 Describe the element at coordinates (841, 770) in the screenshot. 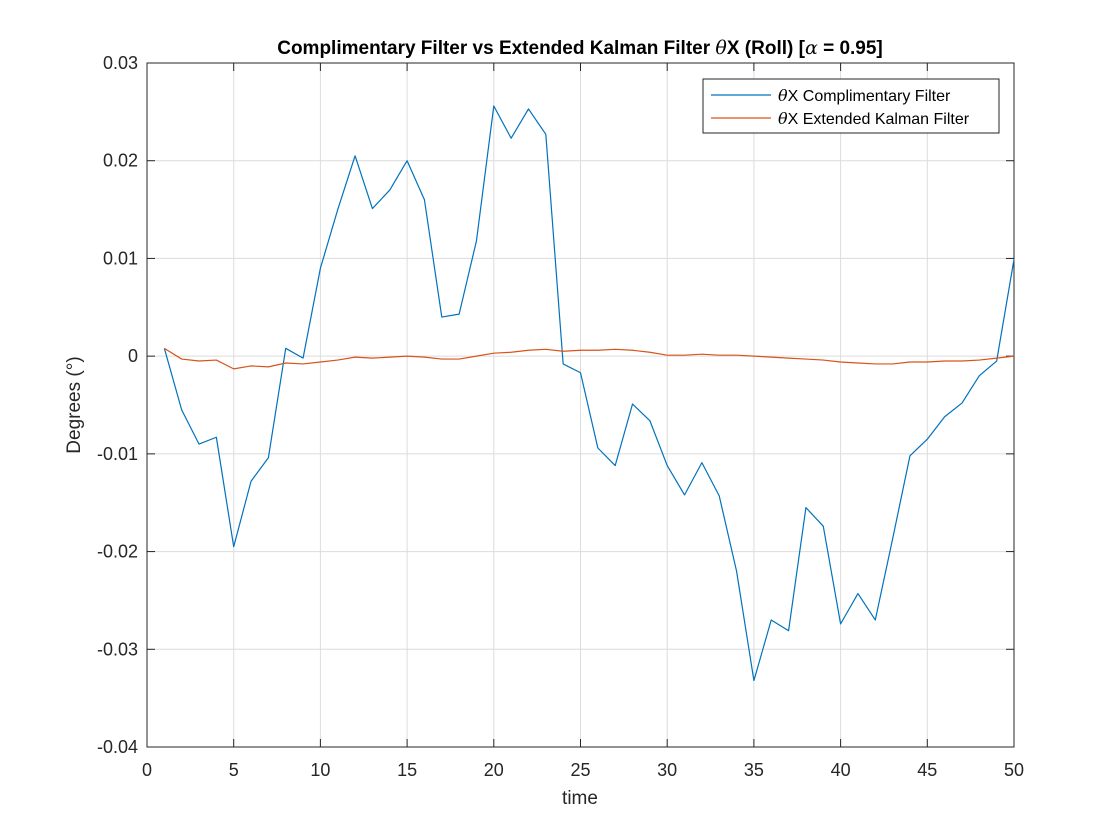

I see `x-tick-label: 40` at that location.